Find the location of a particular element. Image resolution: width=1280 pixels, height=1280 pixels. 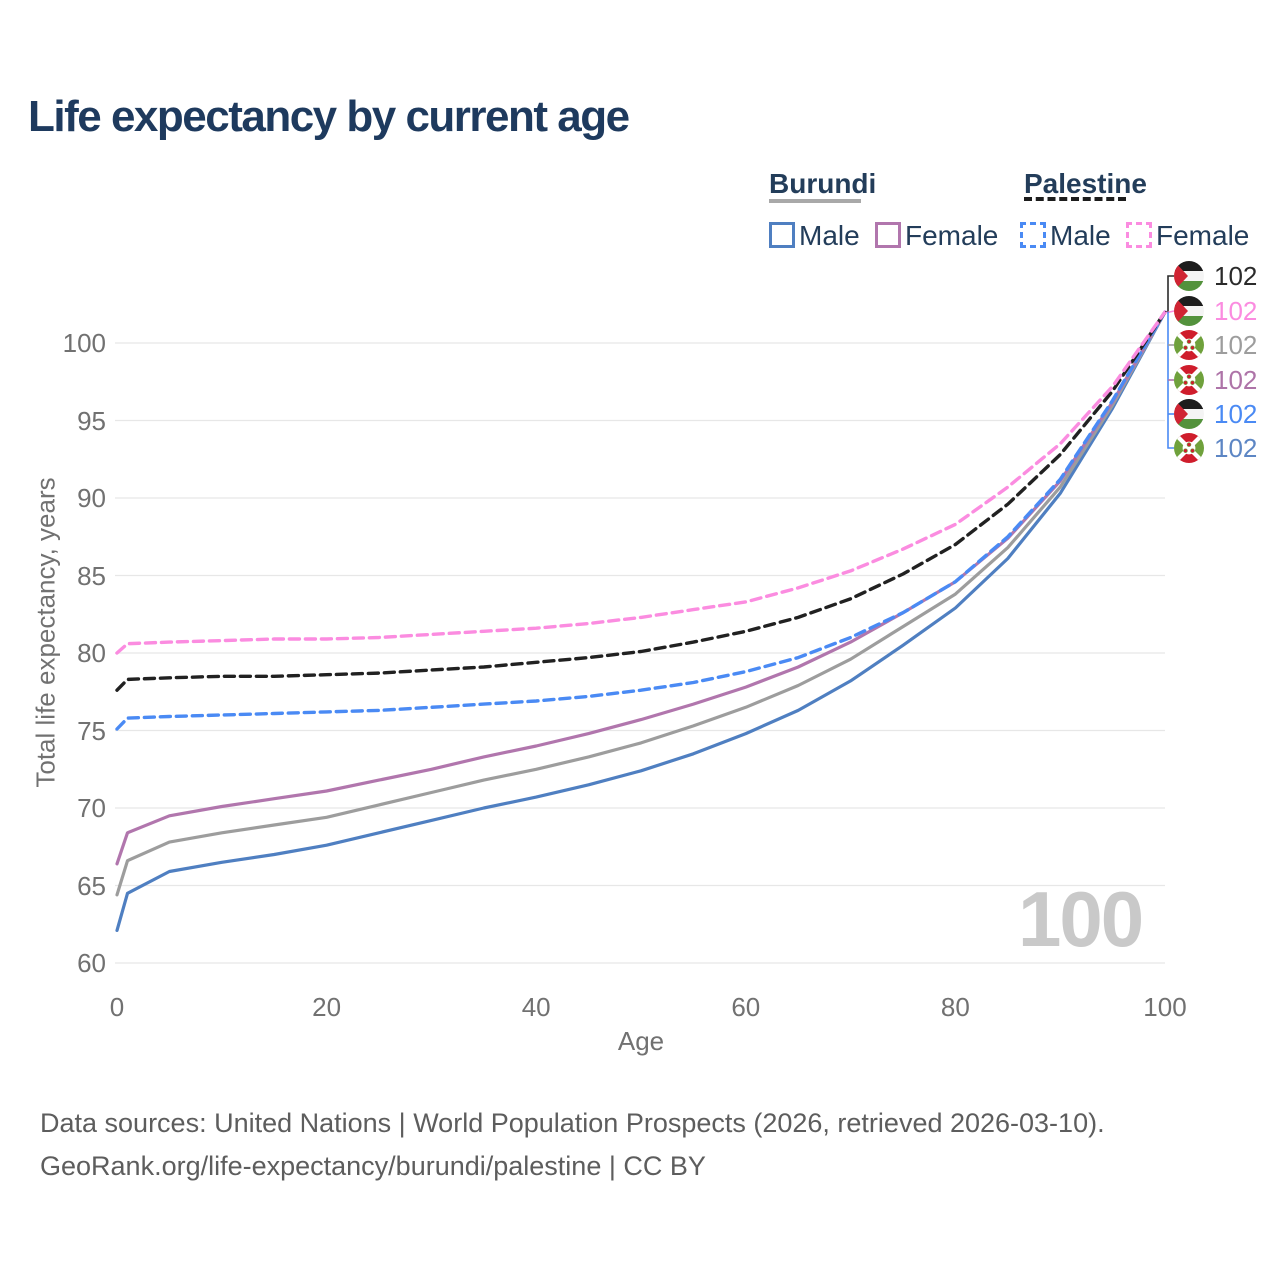

legend-label-palestine-male: Male is located at coordinates (1080, 235).